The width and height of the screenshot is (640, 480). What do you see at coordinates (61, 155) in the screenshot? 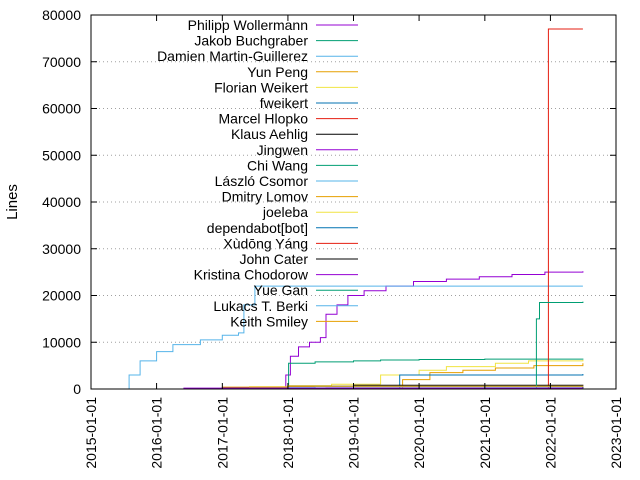
I see `y-tick-label: 50000` at bounding box center [61, 155].